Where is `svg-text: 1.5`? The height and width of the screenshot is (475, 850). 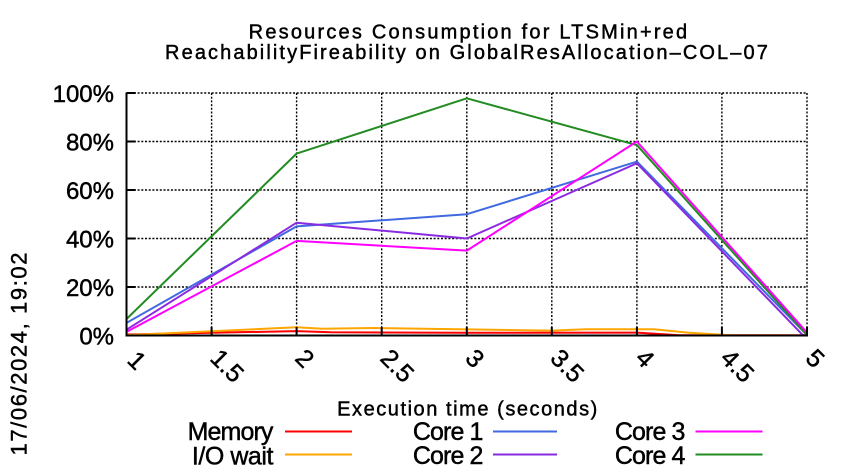 svg-text: 1.5 is located at coordinates (227, 366).